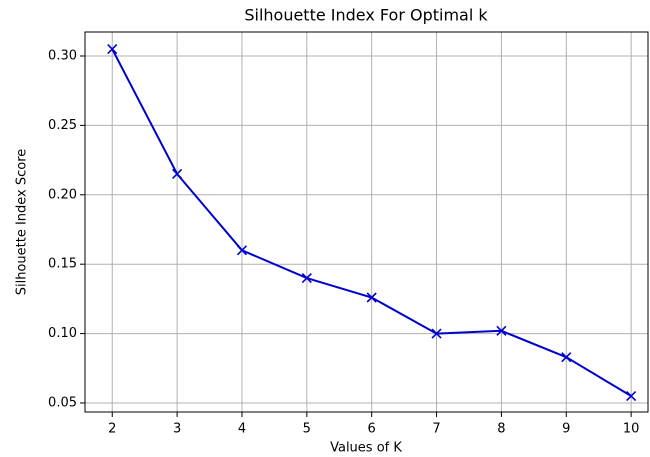  What do you see at coordinates (177, 429) in the screenshot?
I see `x-tick-label: 3` at bounding box center [177, 429].